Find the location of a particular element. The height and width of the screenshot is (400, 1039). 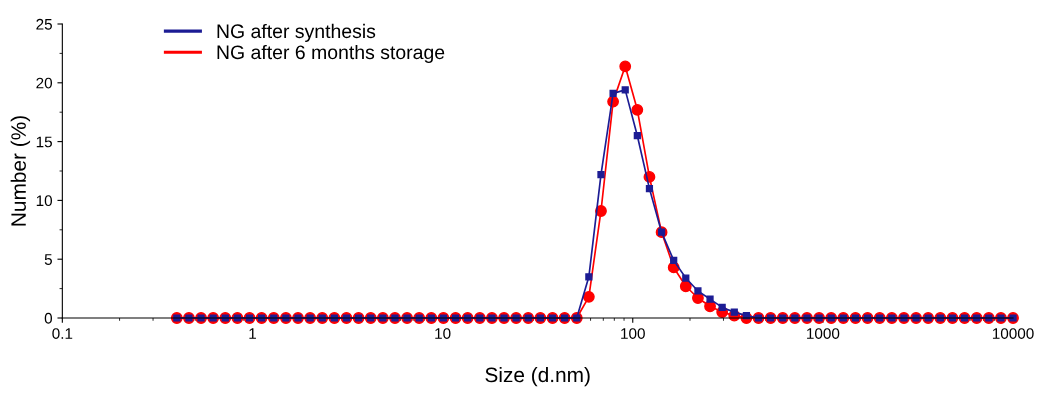

legend-label: NG after synthesis is located at coordinates (296, 32).